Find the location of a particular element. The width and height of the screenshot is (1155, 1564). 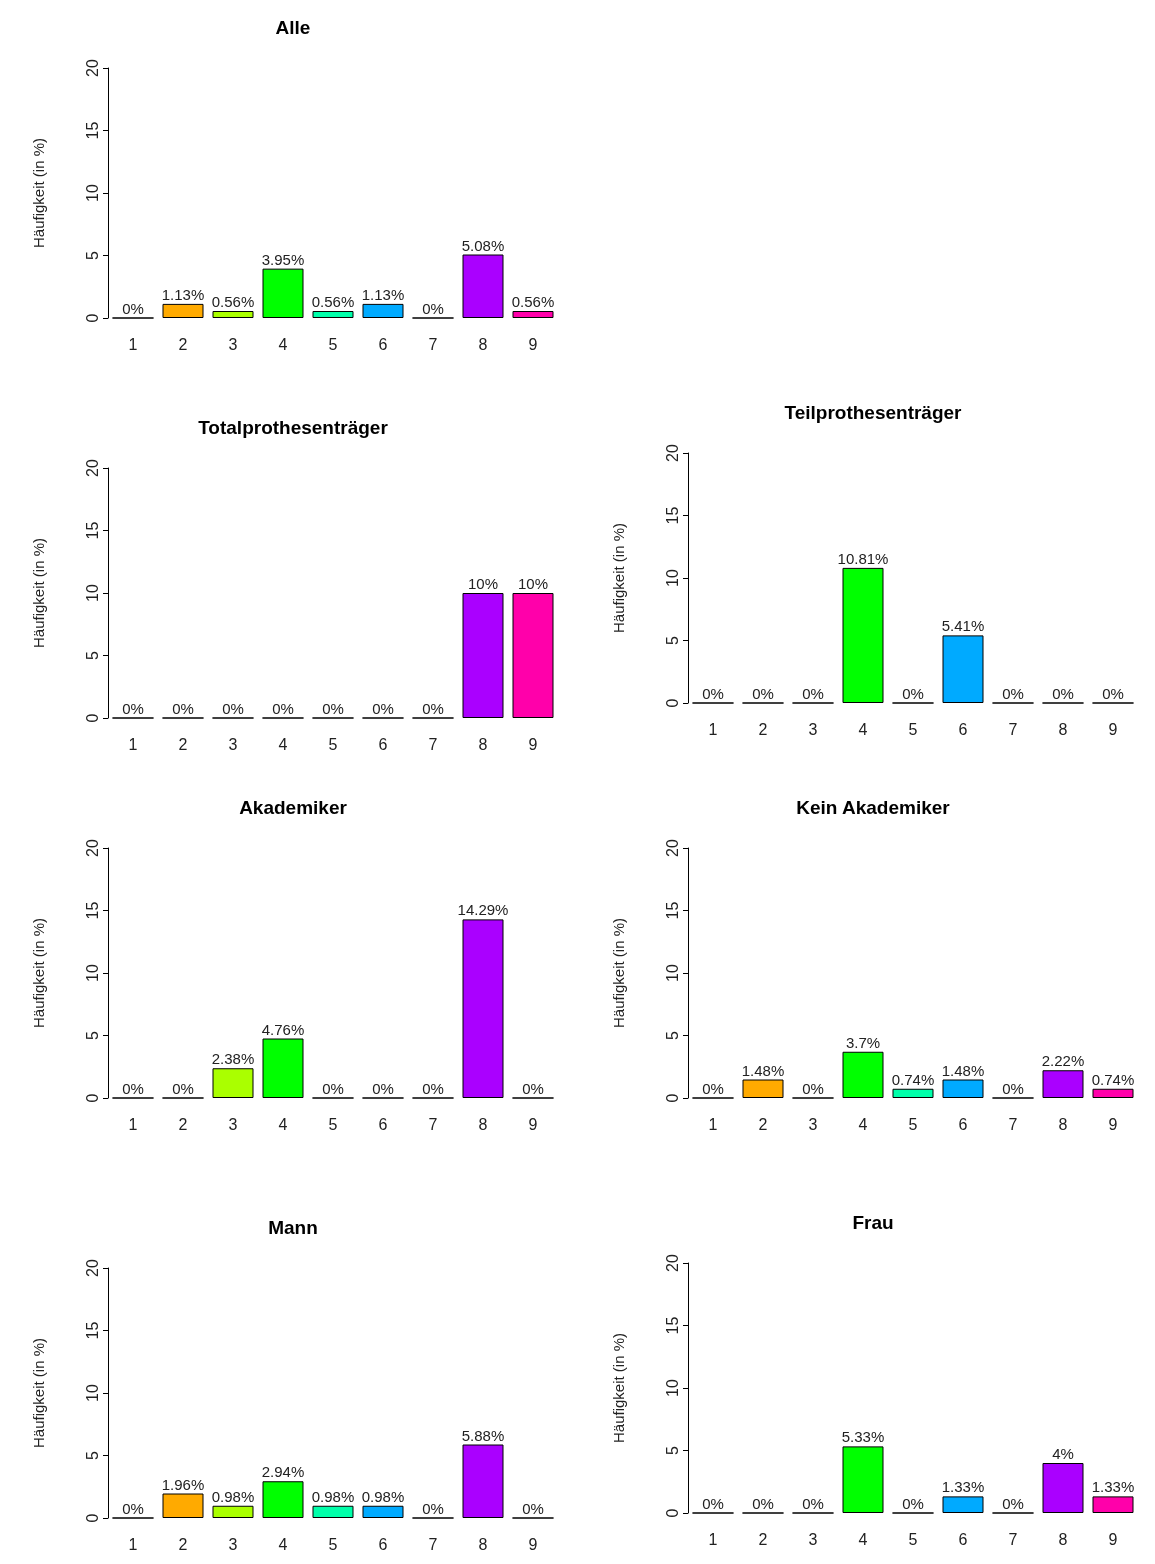

data-label: 2.22% is located at coordinates (1063, 1061).